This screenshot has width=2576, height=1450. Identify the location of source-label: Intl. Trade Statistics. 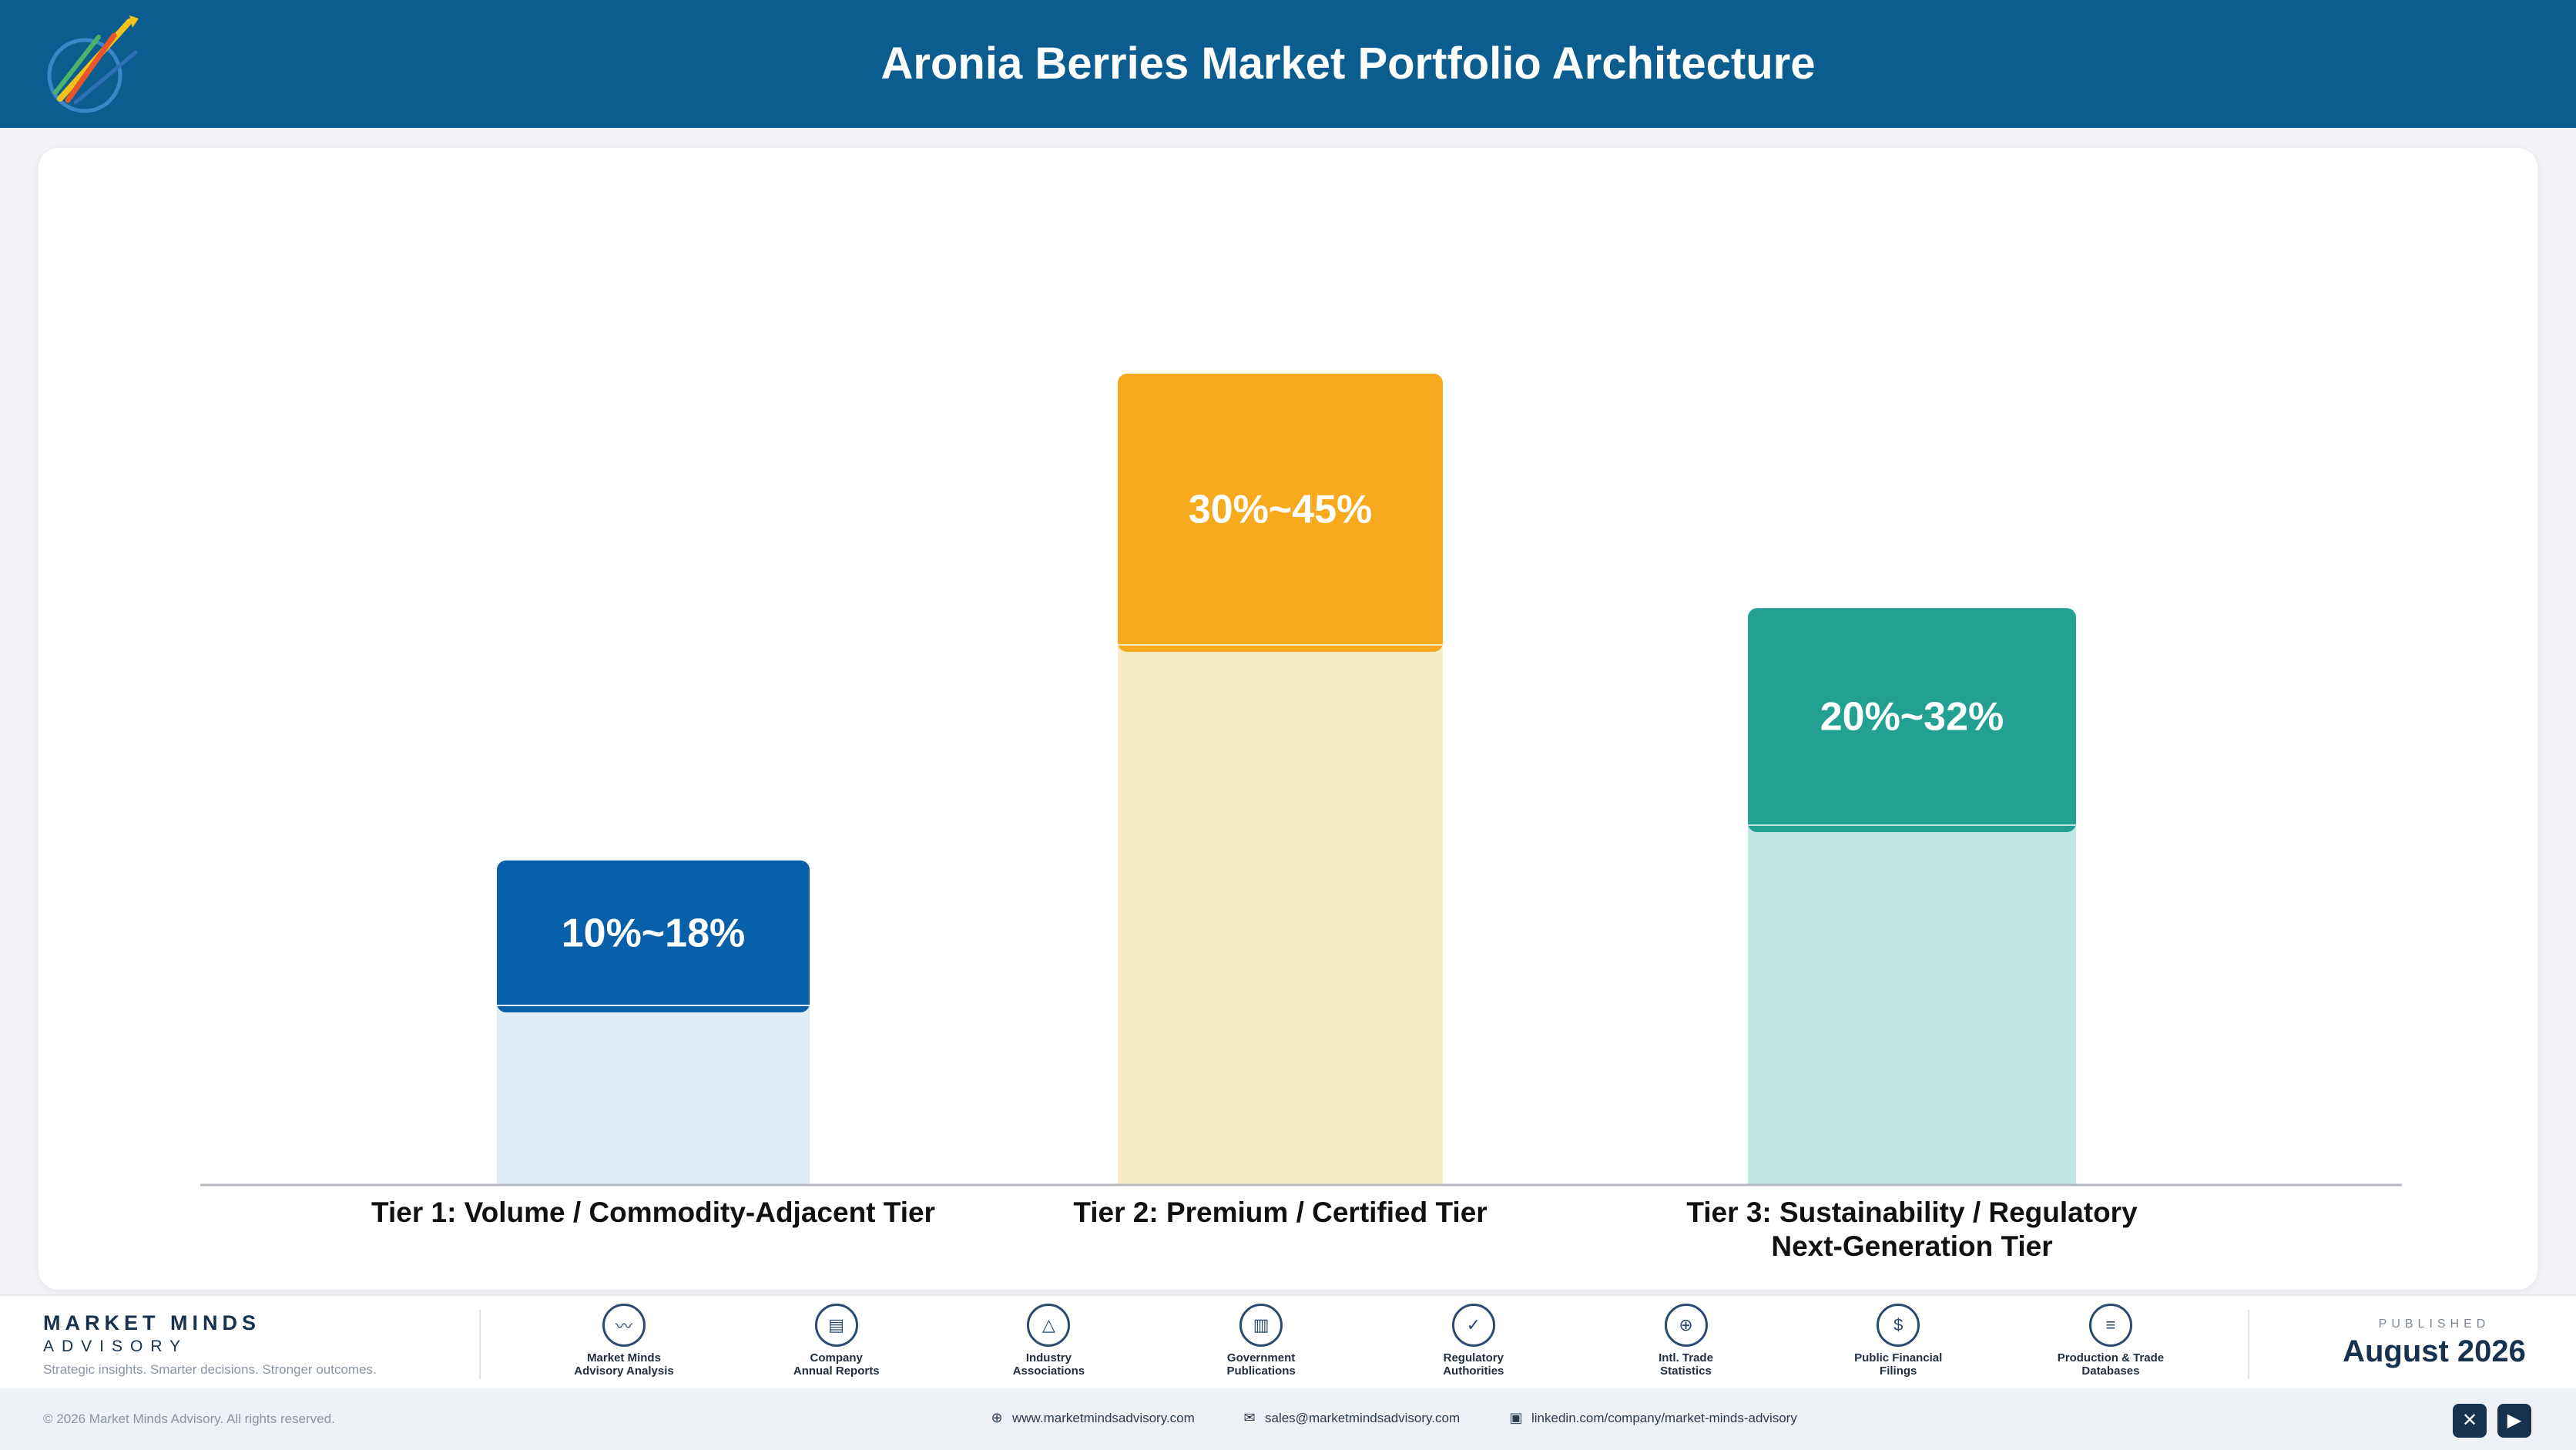
(1686, 1364).